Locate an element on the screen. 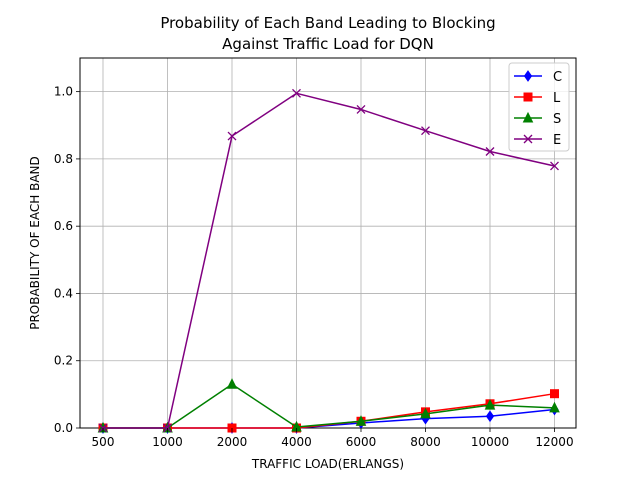 This screenshot has height=480, width=640. series-line-s is located at coordinates (329, 406).